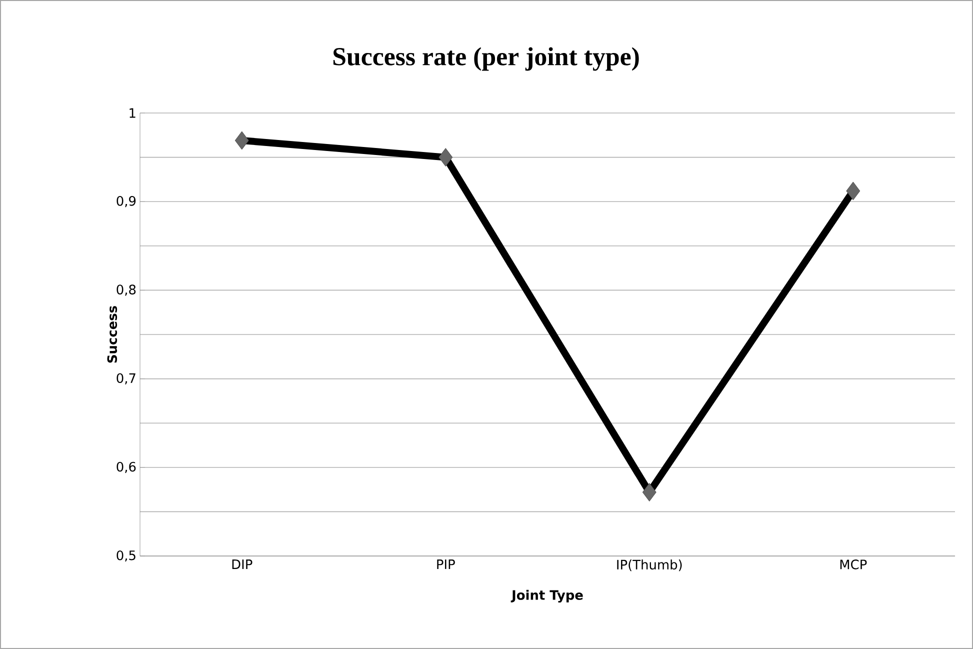 Image resolution: width=973 pixels, height=649 pixels. What do you see at coordinates (112, 334) in the screenshot?
I see `y-axis-title: Success` at bounding box center [112, 334].